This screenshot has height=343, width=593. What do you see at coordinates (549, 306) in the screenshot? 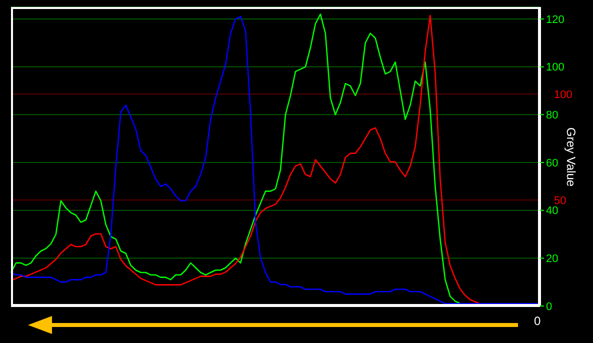
I see `y-tick-label: 0` at bounding box center [549, 306].